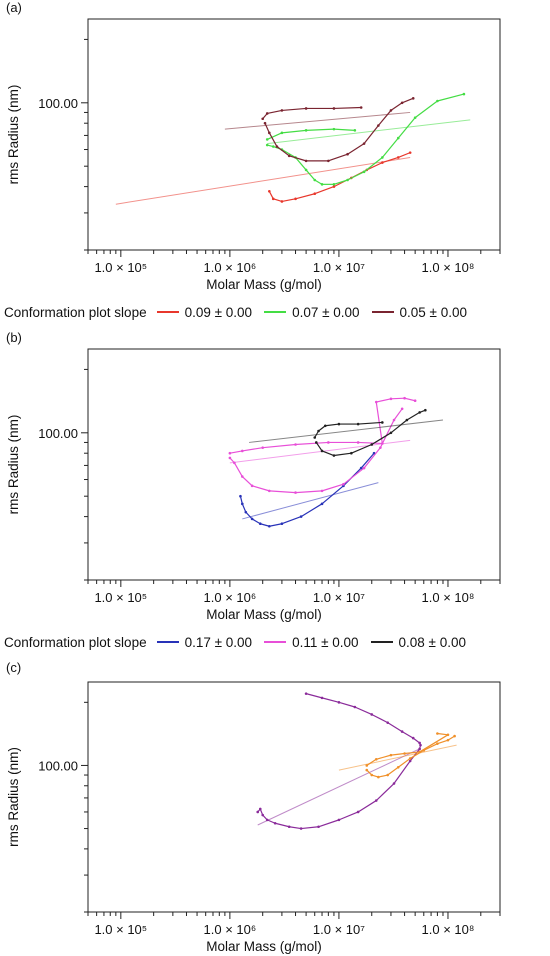 This screenshot has width=550, height=956. What do you see at coordinates (448, 929) in the screenshot?
I see `x-tick-label: 1.0 × 10⁸` at bounding box center [448, 929].